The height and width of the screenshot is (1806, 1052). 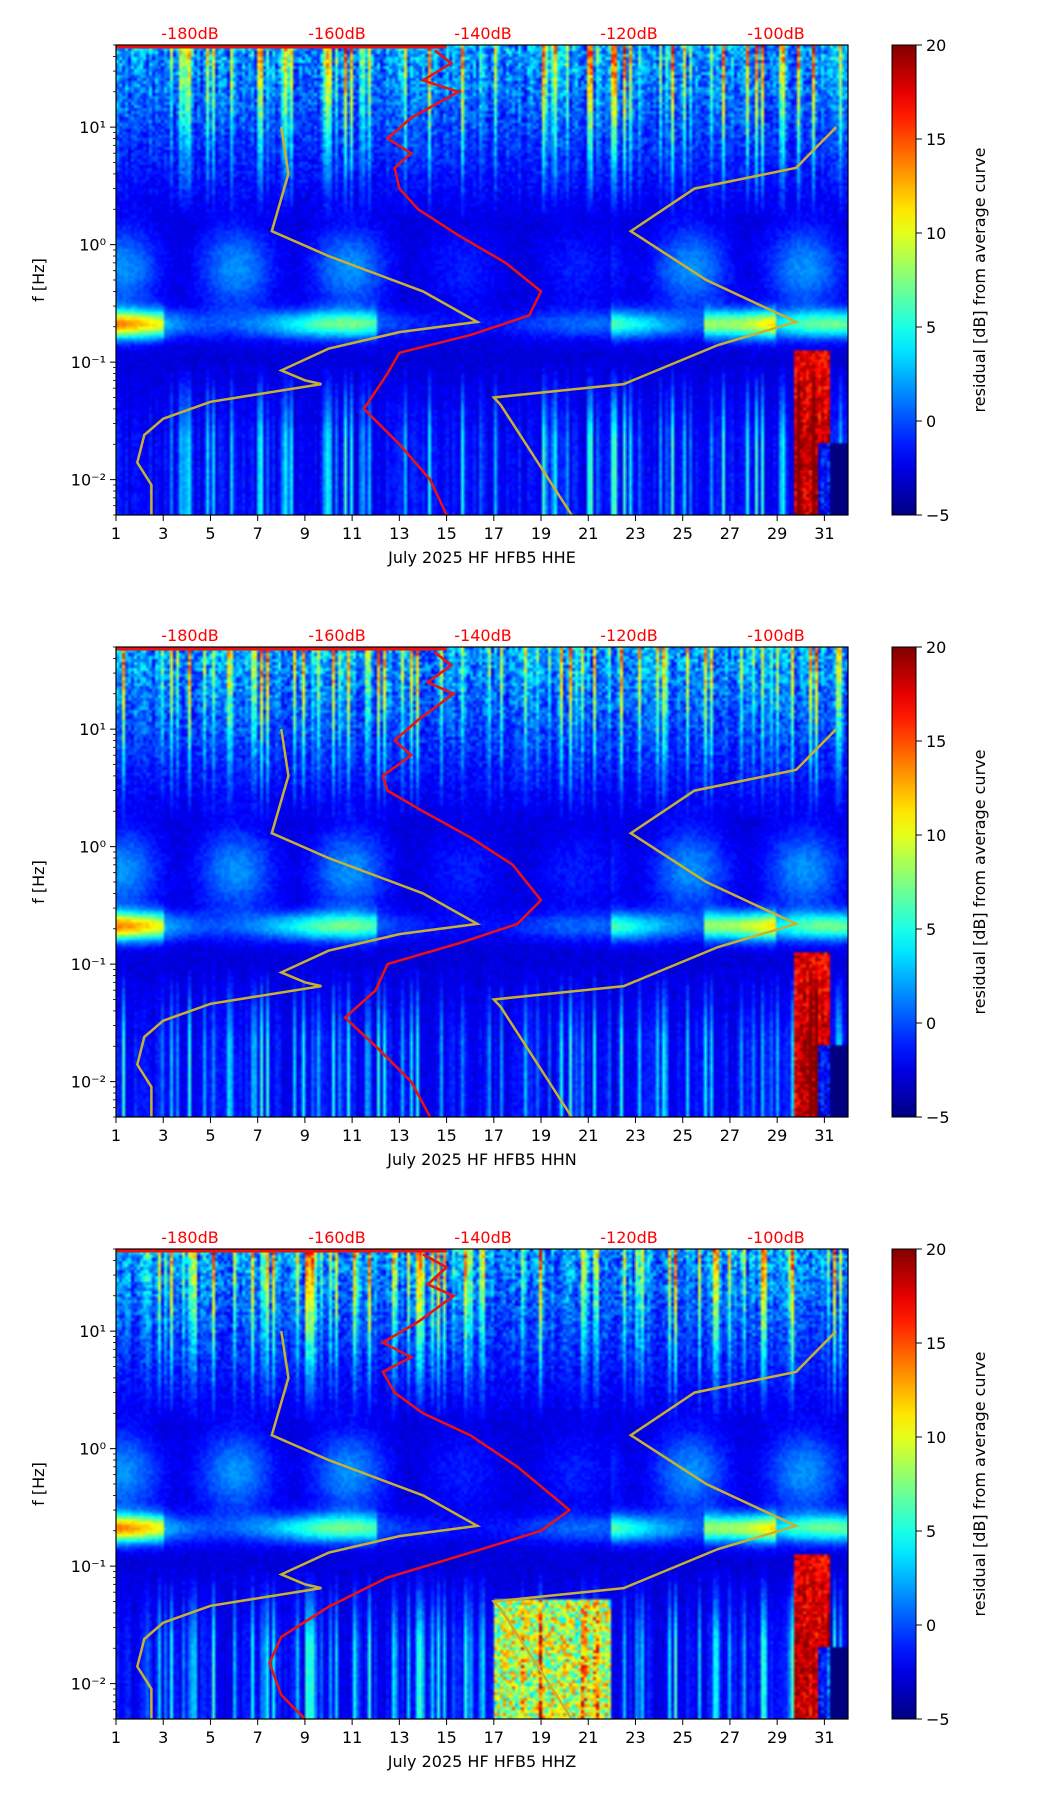 I want to click on x-tick-label: 9, so click(x=305, y=1737).